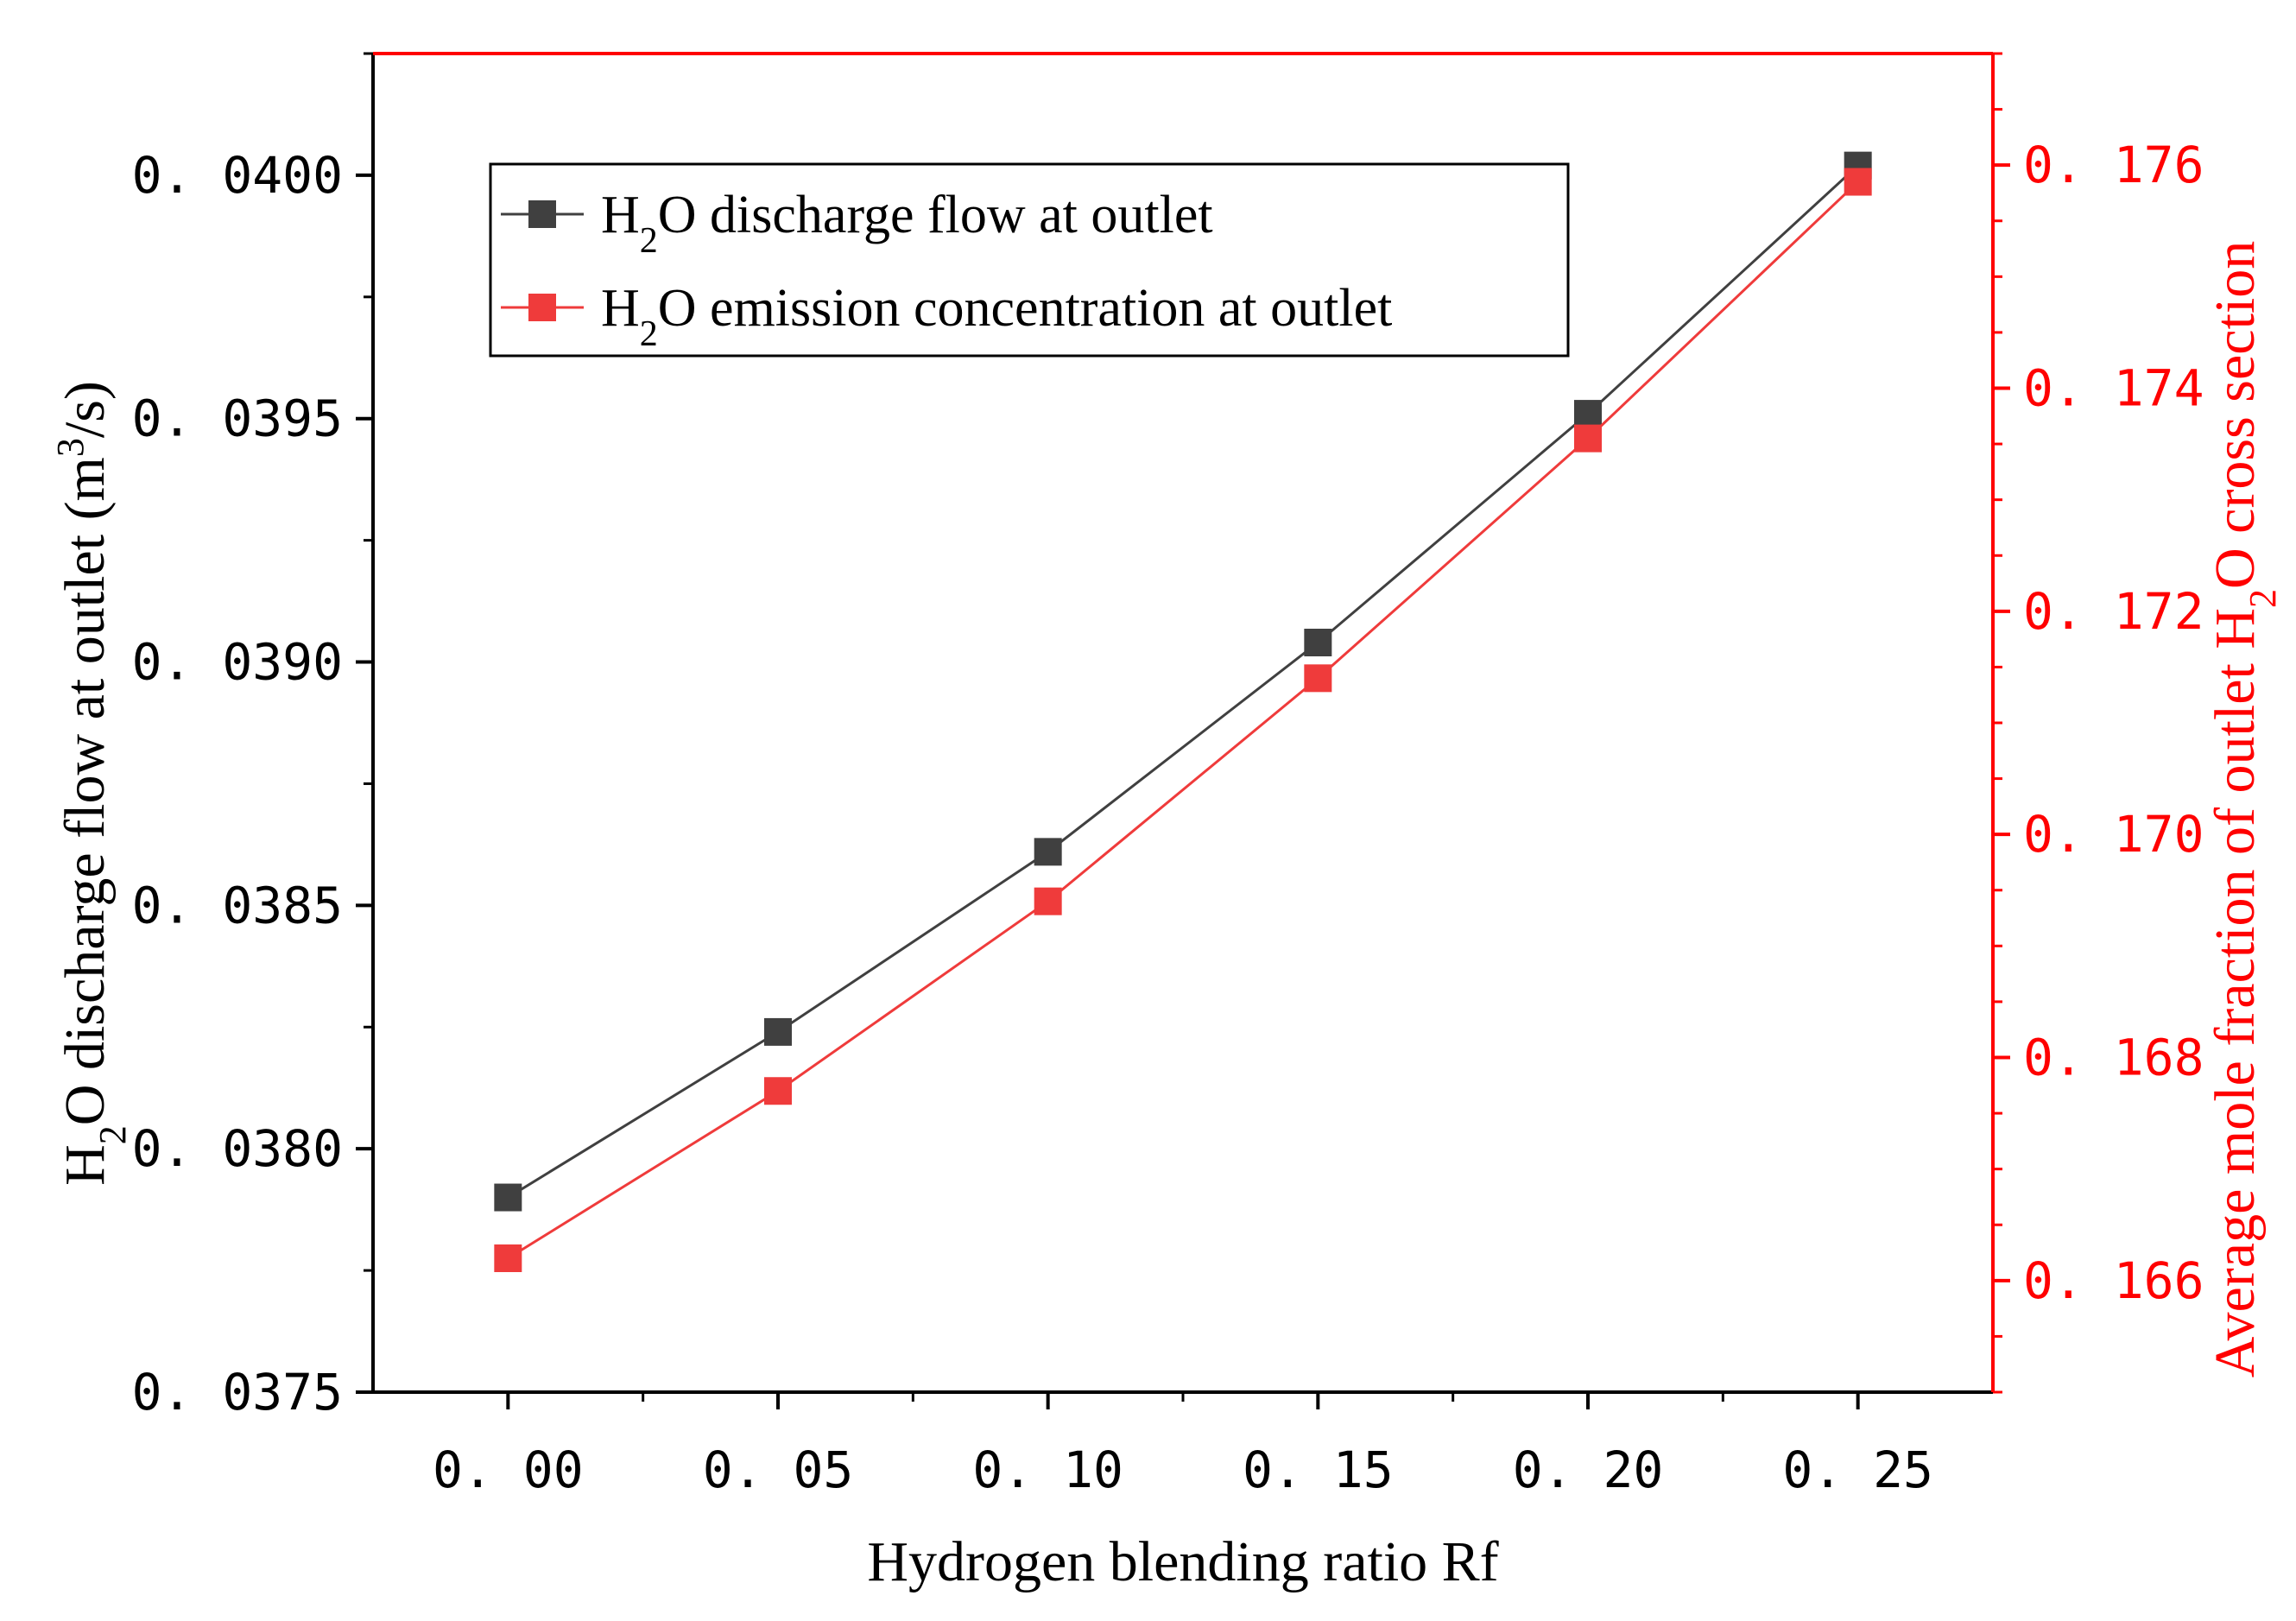 The height and width of the screenshot is (1621, 2296). Describe the element at coordinates (237, 905) in the screenshot. I see `y-left-tick-label: 0. 0385` at that location.